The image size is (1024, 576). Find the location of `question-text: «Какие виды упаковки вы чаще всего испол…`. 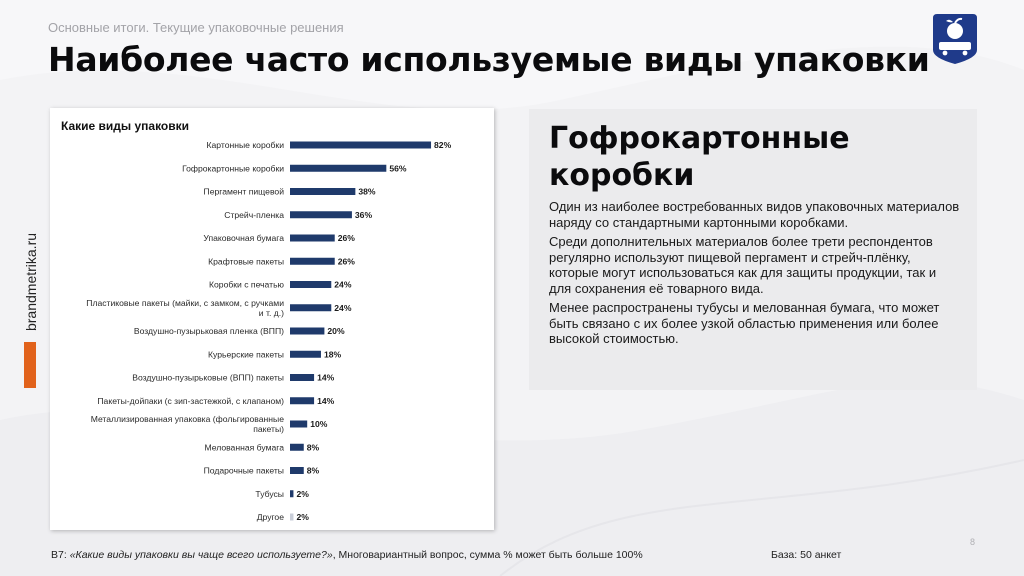

question-text: «Какие виды упаковки вы чаще всего испол… is located at coordinates (201, 555).